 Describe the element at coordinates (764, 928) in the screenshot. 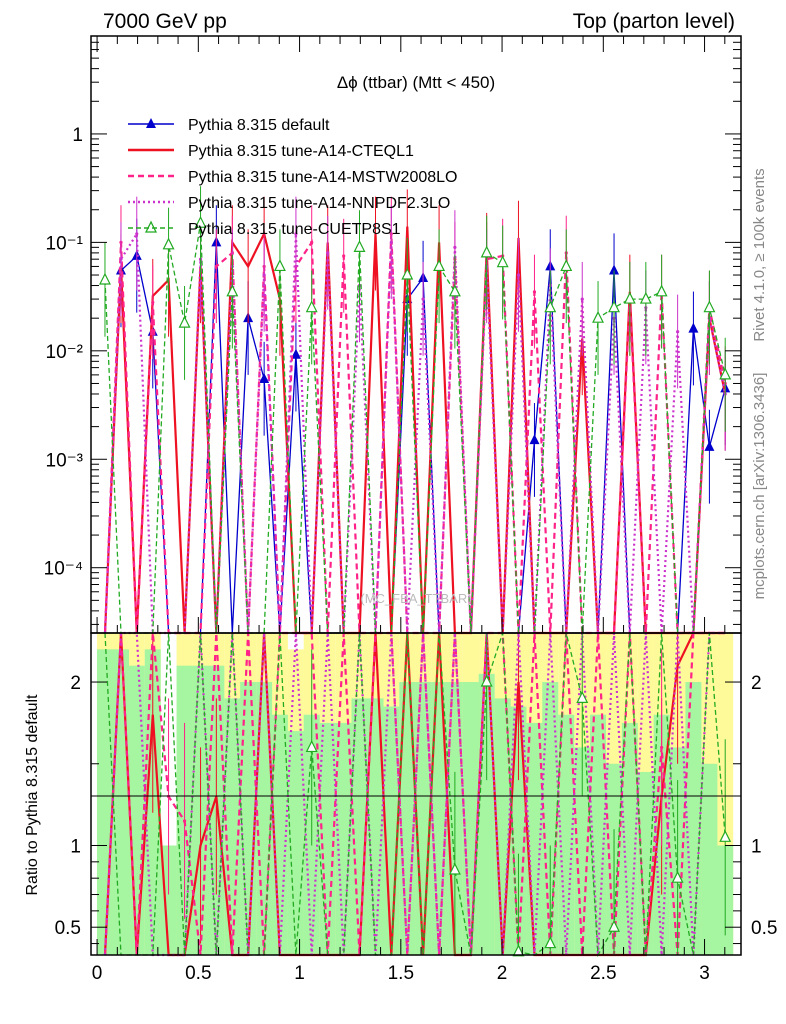

I see `ratio-y-label-right: 0.5` at that location.